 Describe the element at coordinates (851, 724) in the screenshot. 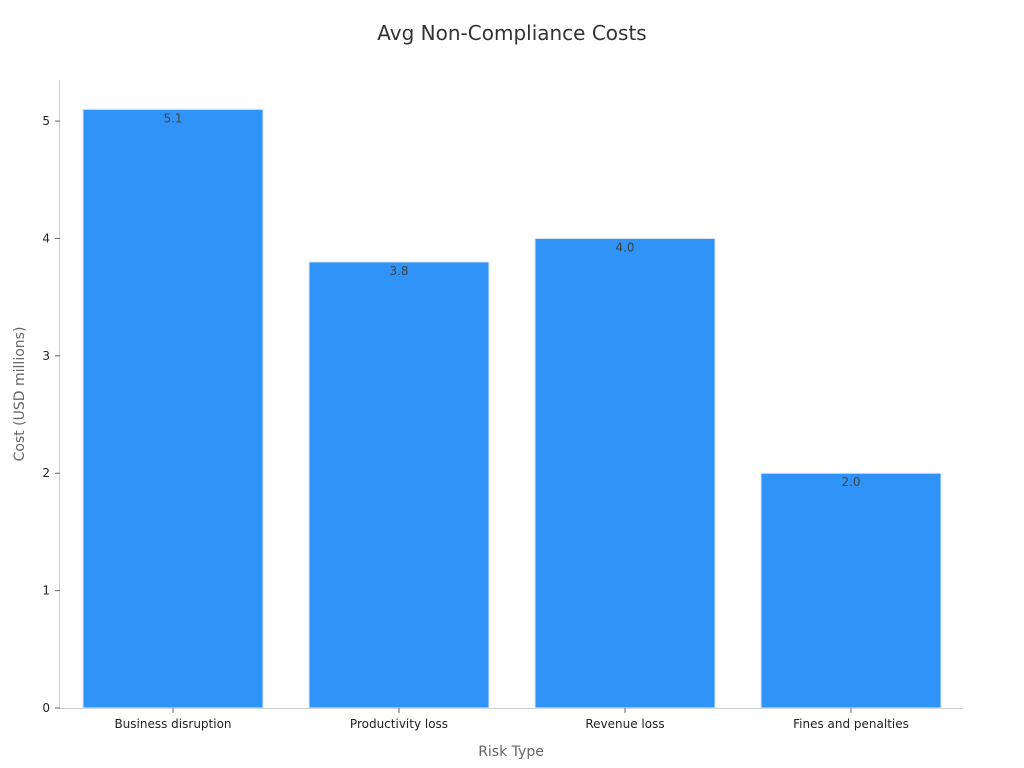

I see `x-tick-label-3: Fines and penalties` at that location.